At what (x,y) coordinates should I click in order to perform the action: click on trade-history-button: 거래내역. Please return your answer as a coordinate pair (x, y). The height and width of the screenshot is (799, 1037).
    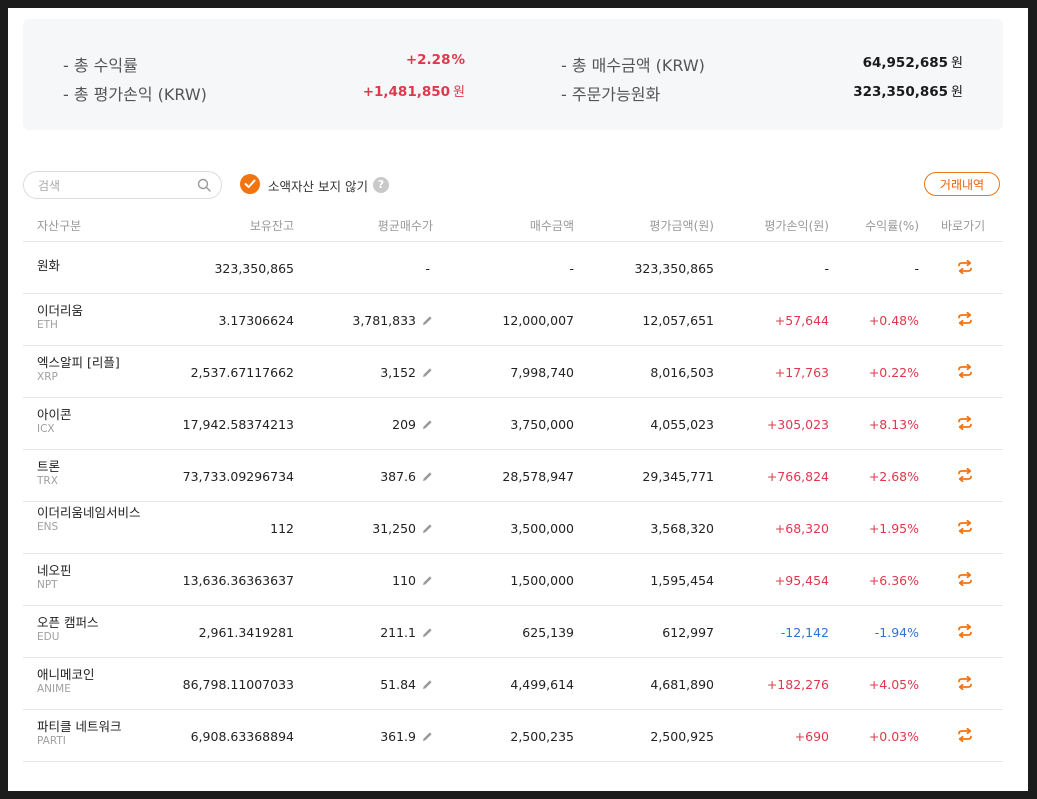
    Looking at the image, I should click on (962, 184).